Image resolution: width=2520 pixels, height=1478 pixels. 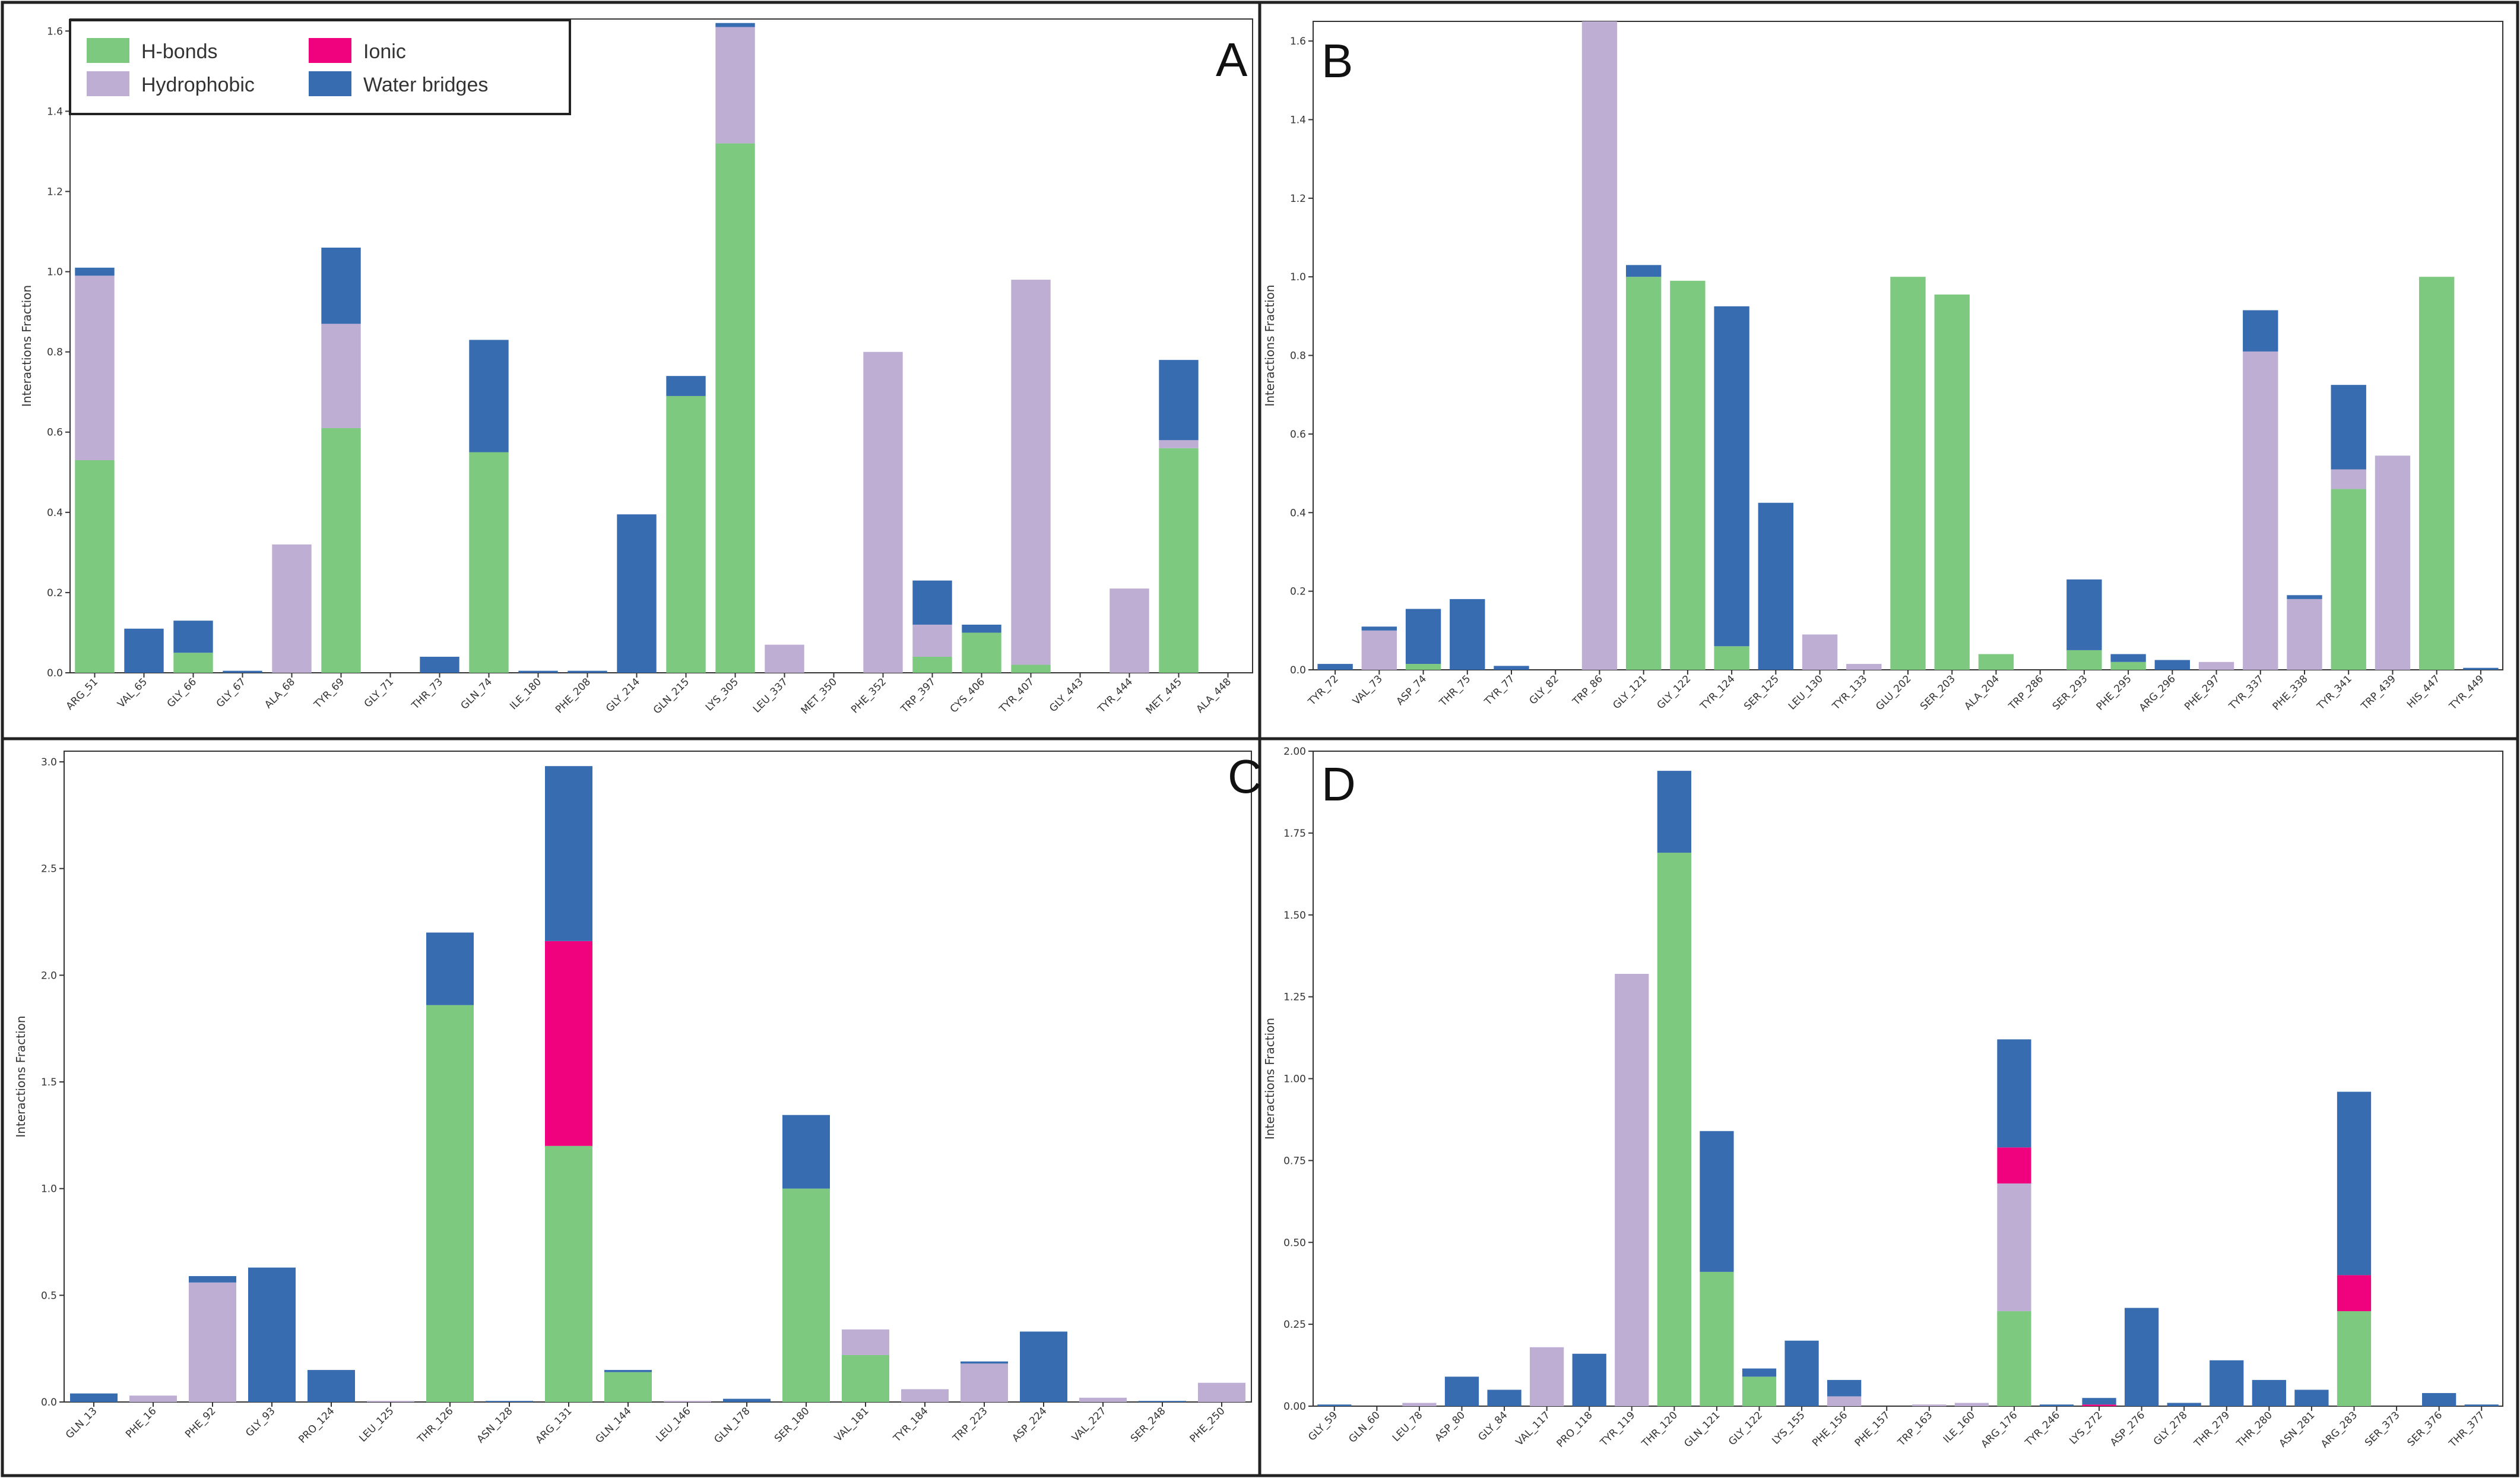 What do you see at coordinates (883, 512) in the screenshot?
I see `panel-a-bar-phe-352-hydrophobic` at bounding box center [883, 512].